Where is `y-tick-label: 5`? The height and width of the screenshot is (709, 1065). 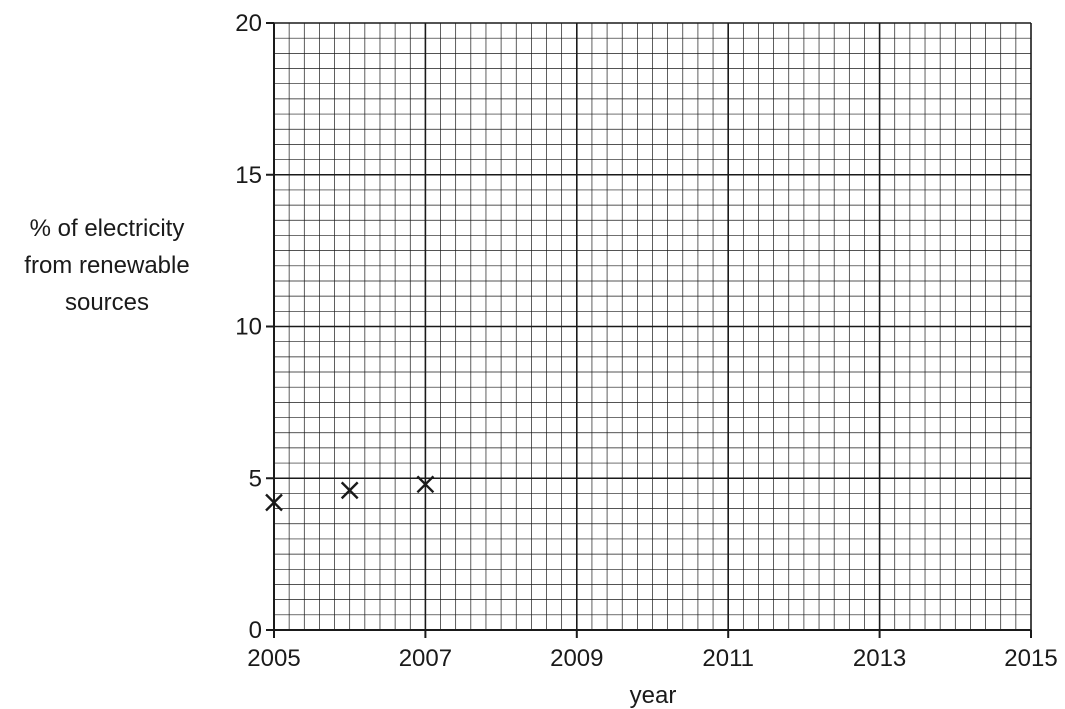 y-tick-label: 5 is located at coordinates (255, 478).